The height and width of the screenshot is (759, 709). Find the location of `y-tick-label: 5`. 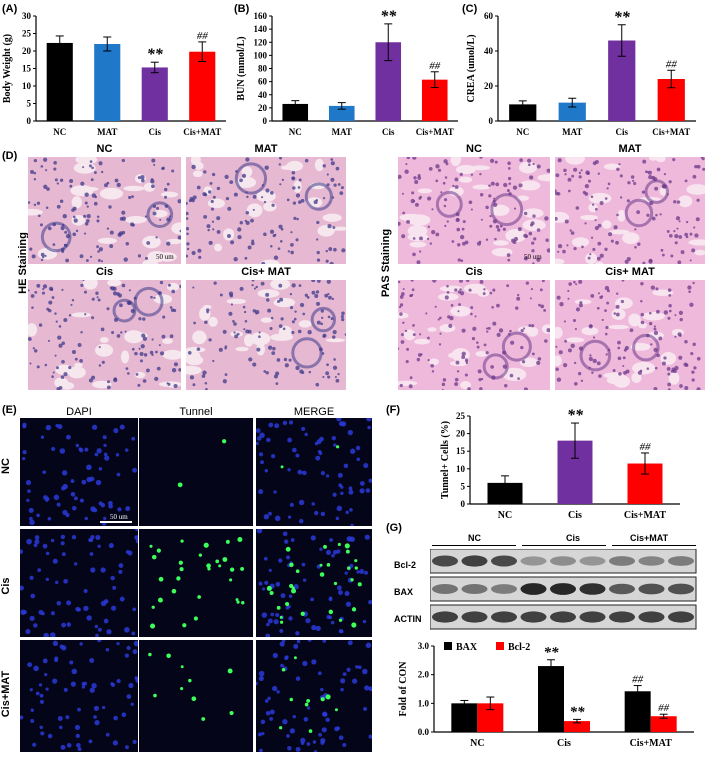

y-tick-label: 5 is located at coordinates (29, 104).